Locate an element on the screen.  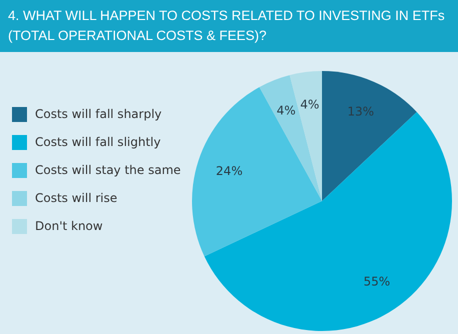
legend-label: Don't know is located at coordinates (69, 226).